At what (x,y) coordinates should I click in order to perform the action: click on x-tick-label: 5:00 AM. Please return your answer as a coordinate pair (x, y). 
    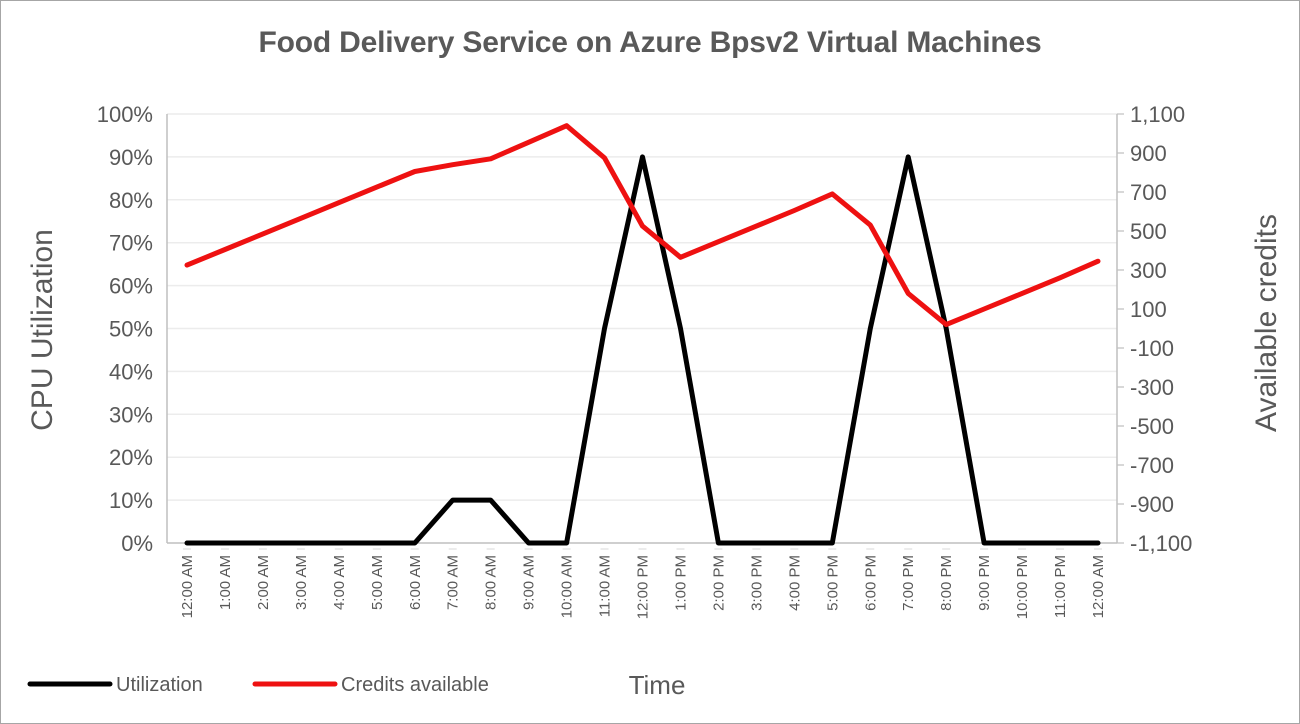
    Looking at the image, I should click on (377, 582).